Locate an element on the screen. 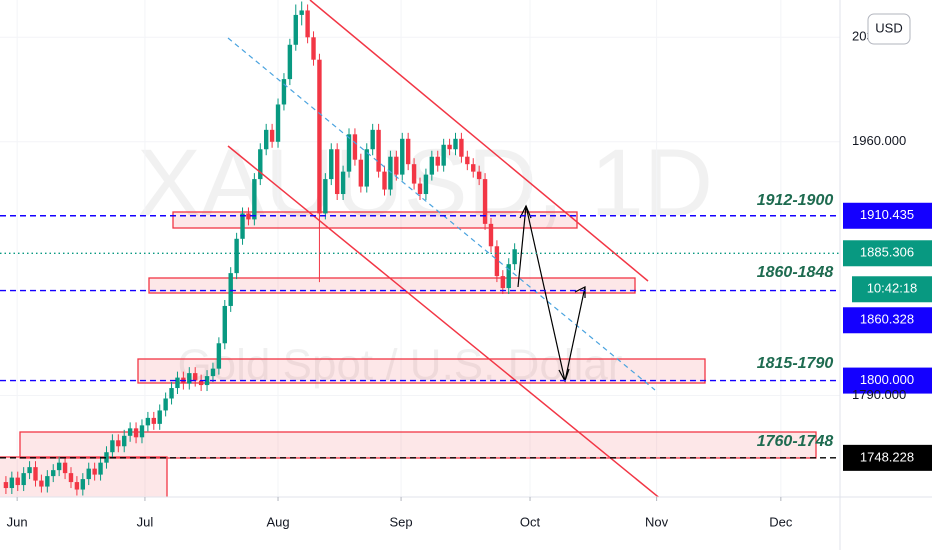  price-label: 1800.000 is located at coordinates (887, 379).